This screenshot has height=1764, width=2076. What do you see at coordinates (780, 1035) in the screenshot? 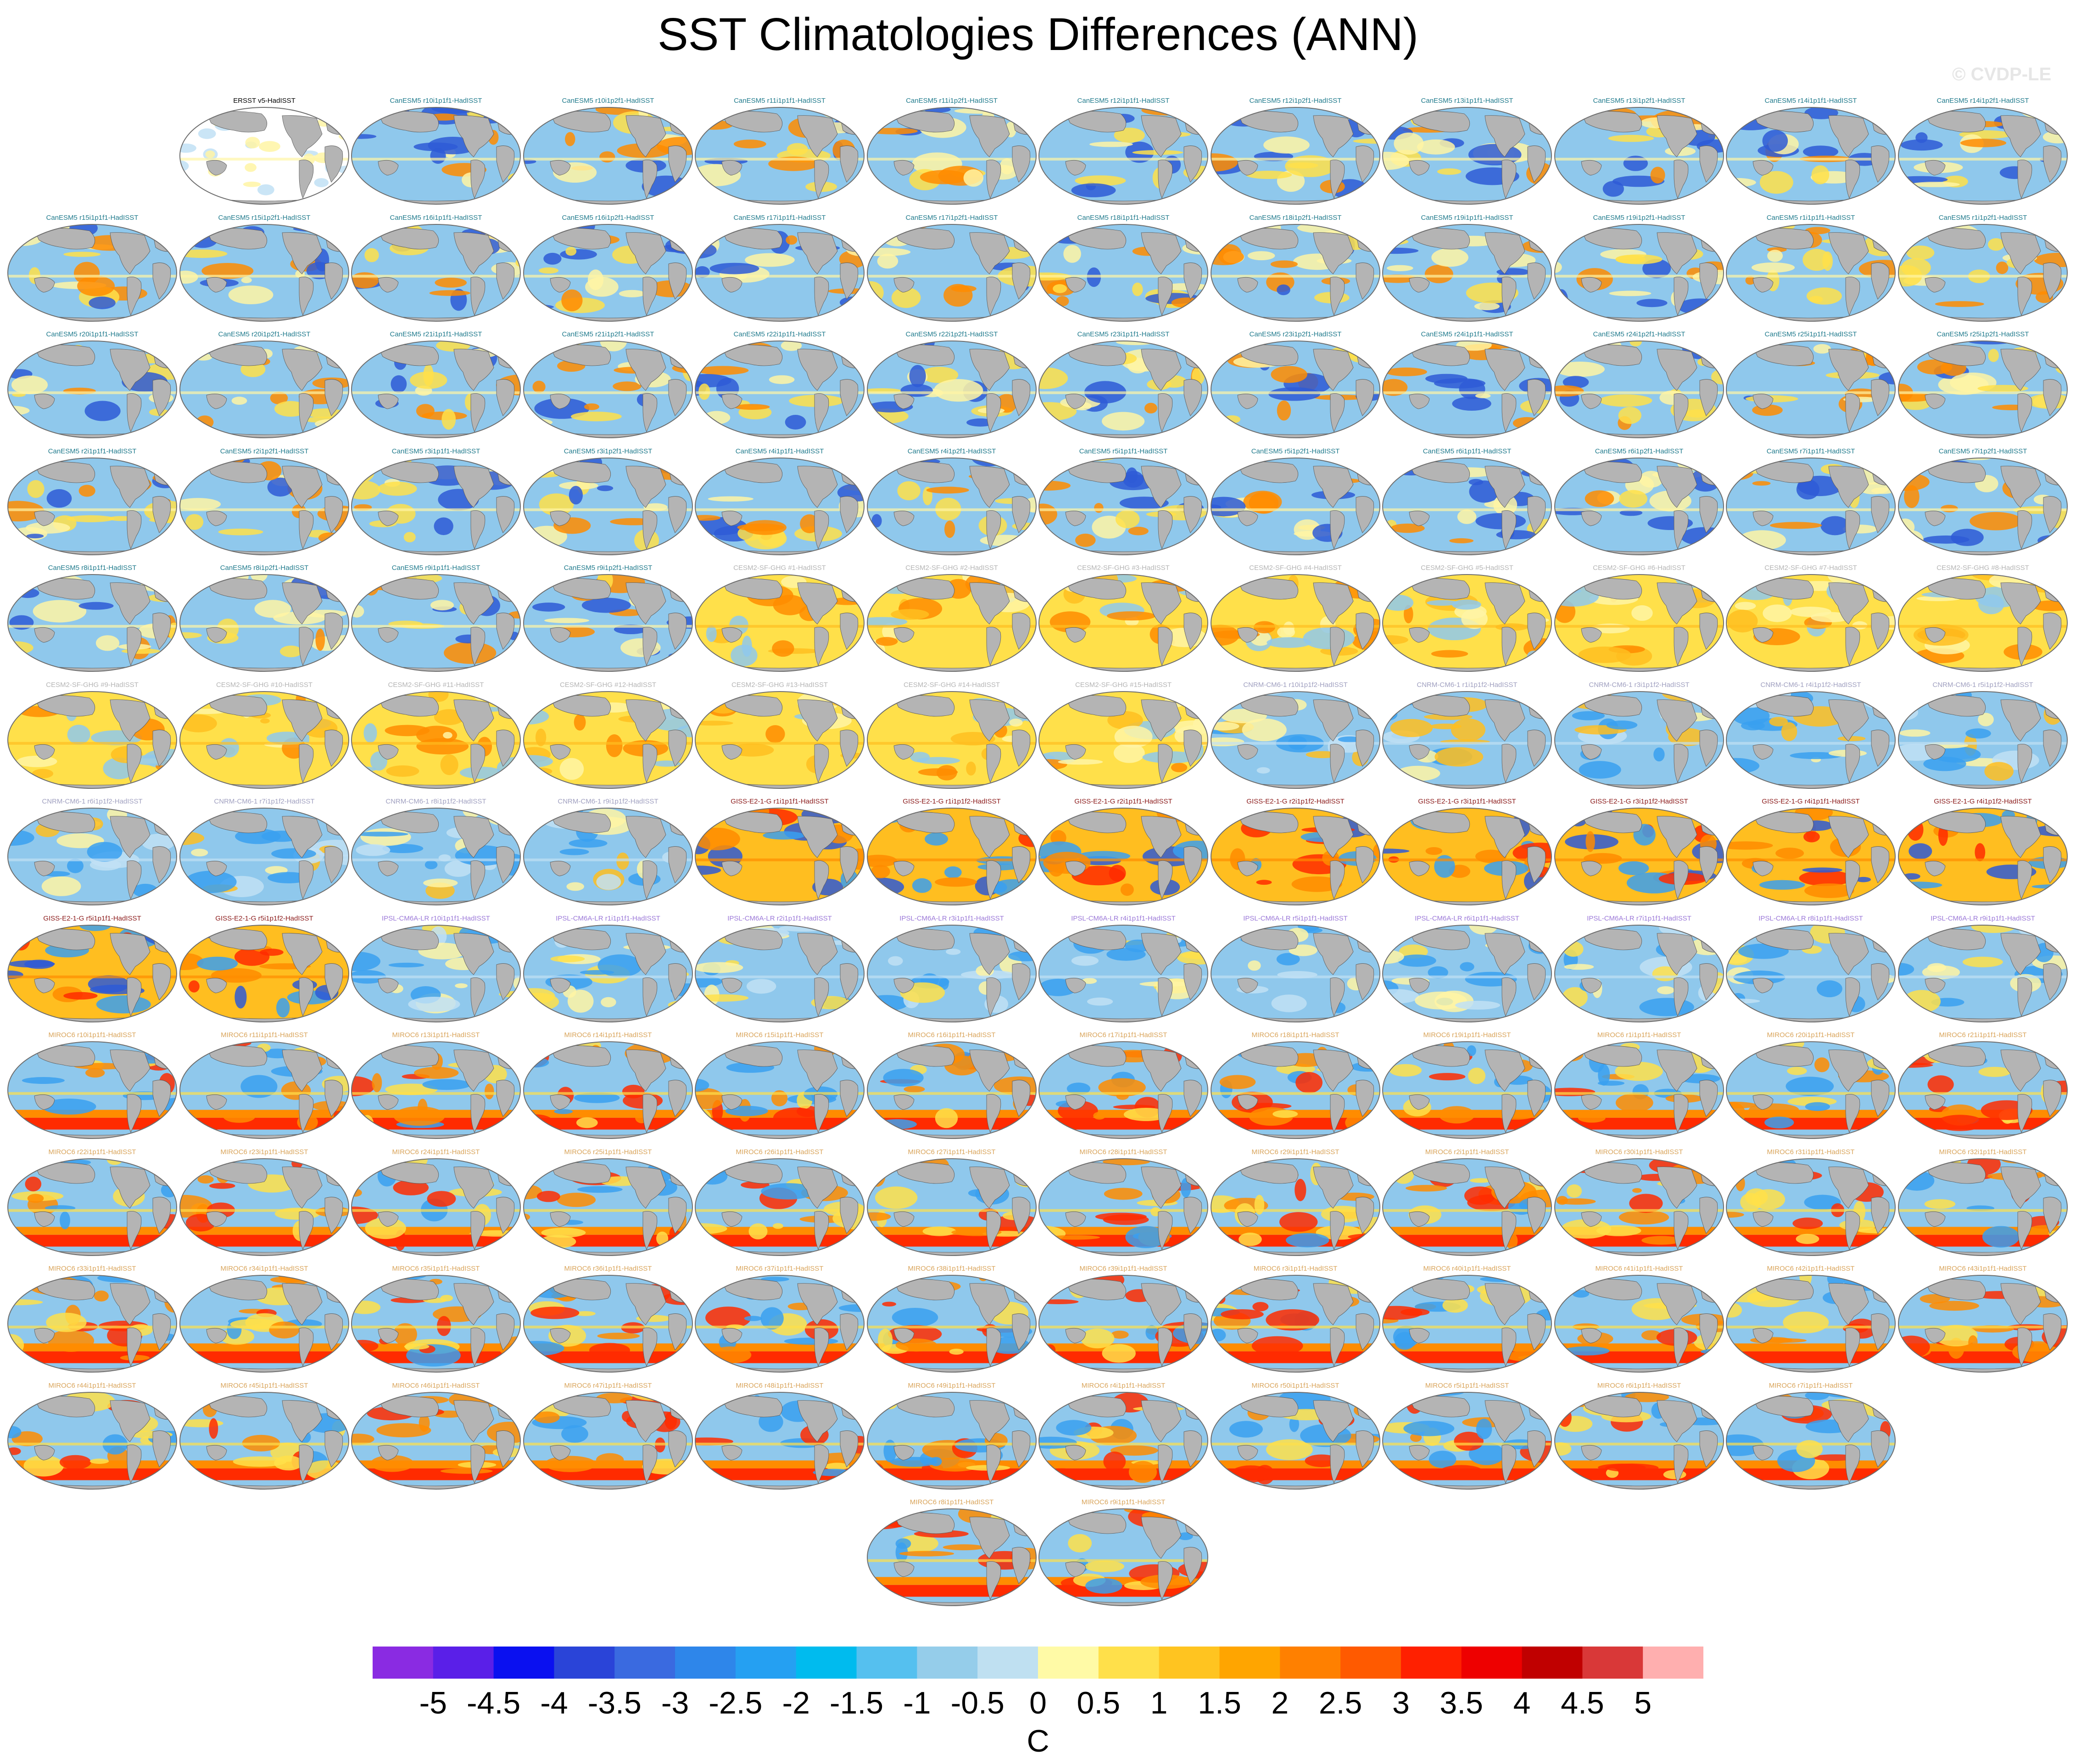
I see `panel-title: MIROC6 r15i1p1f1-HadISST` at bounding box center [780, 1035].